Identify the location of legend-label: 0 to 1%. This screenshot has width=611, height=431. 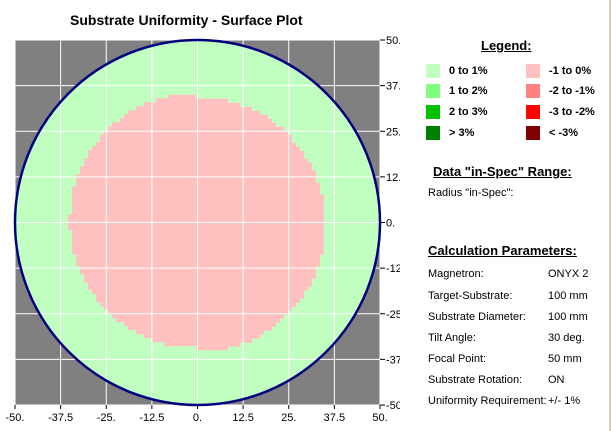
(468, 71).